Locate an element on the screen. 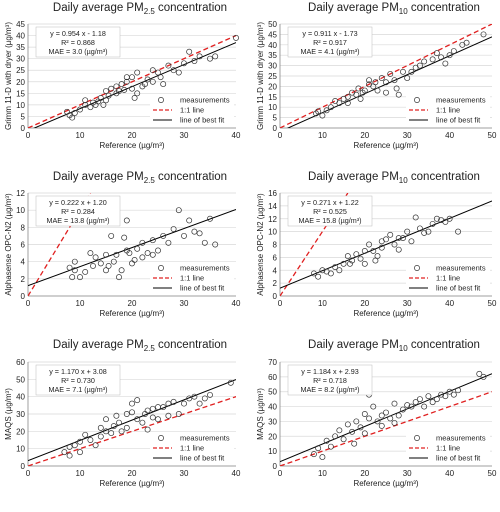 This screenshot has height=512, width=500. y-tick-label: 6 is located at coordinates (23, 245).